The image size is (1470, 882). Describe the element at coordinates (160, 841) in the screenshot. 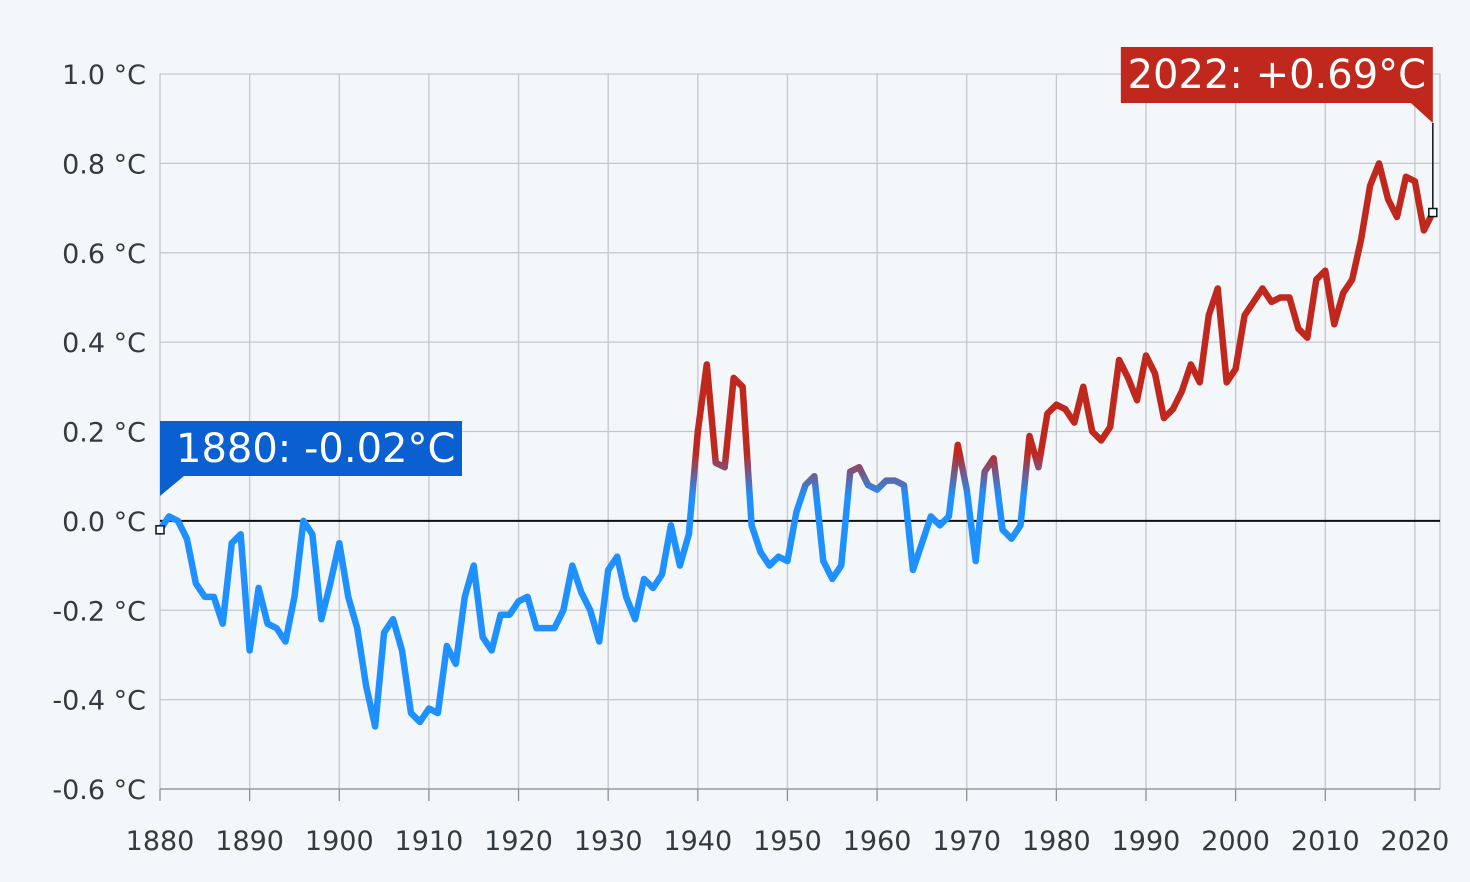

I see `x-tick-label: 1880` at that location.